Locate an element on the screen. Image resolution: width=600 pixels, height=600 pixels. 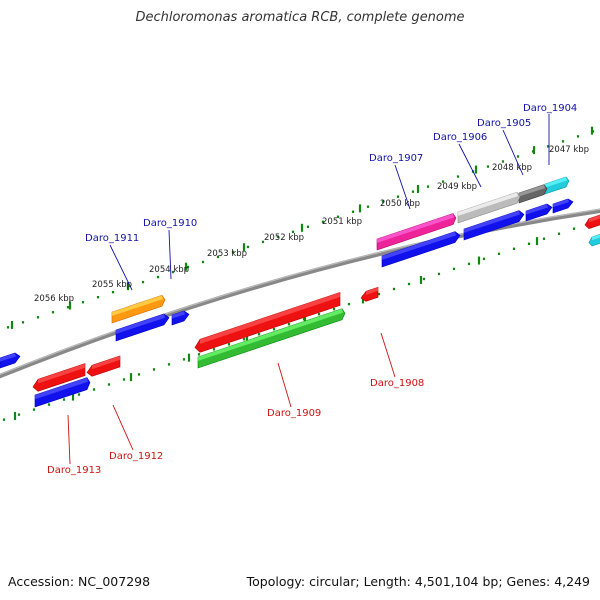
gene-1905-darkgrey is located at coordinates (533, 194).